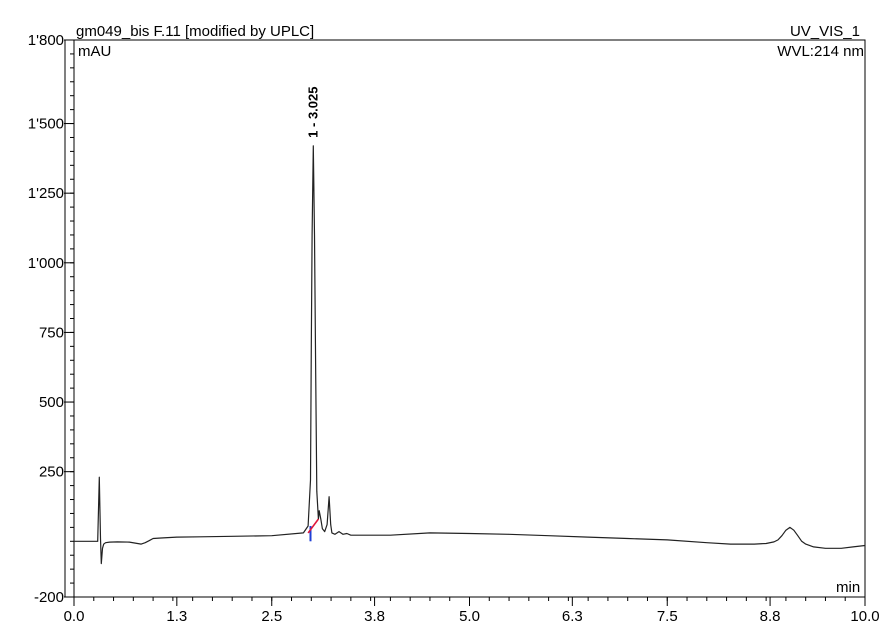 Image resolution: width=883 pixels, height=625 pixels. What do you see at coordinates (825, 31) in the screenshot?
I see `channel-label: UV_VIS_1` at bounding box center [825, 31].